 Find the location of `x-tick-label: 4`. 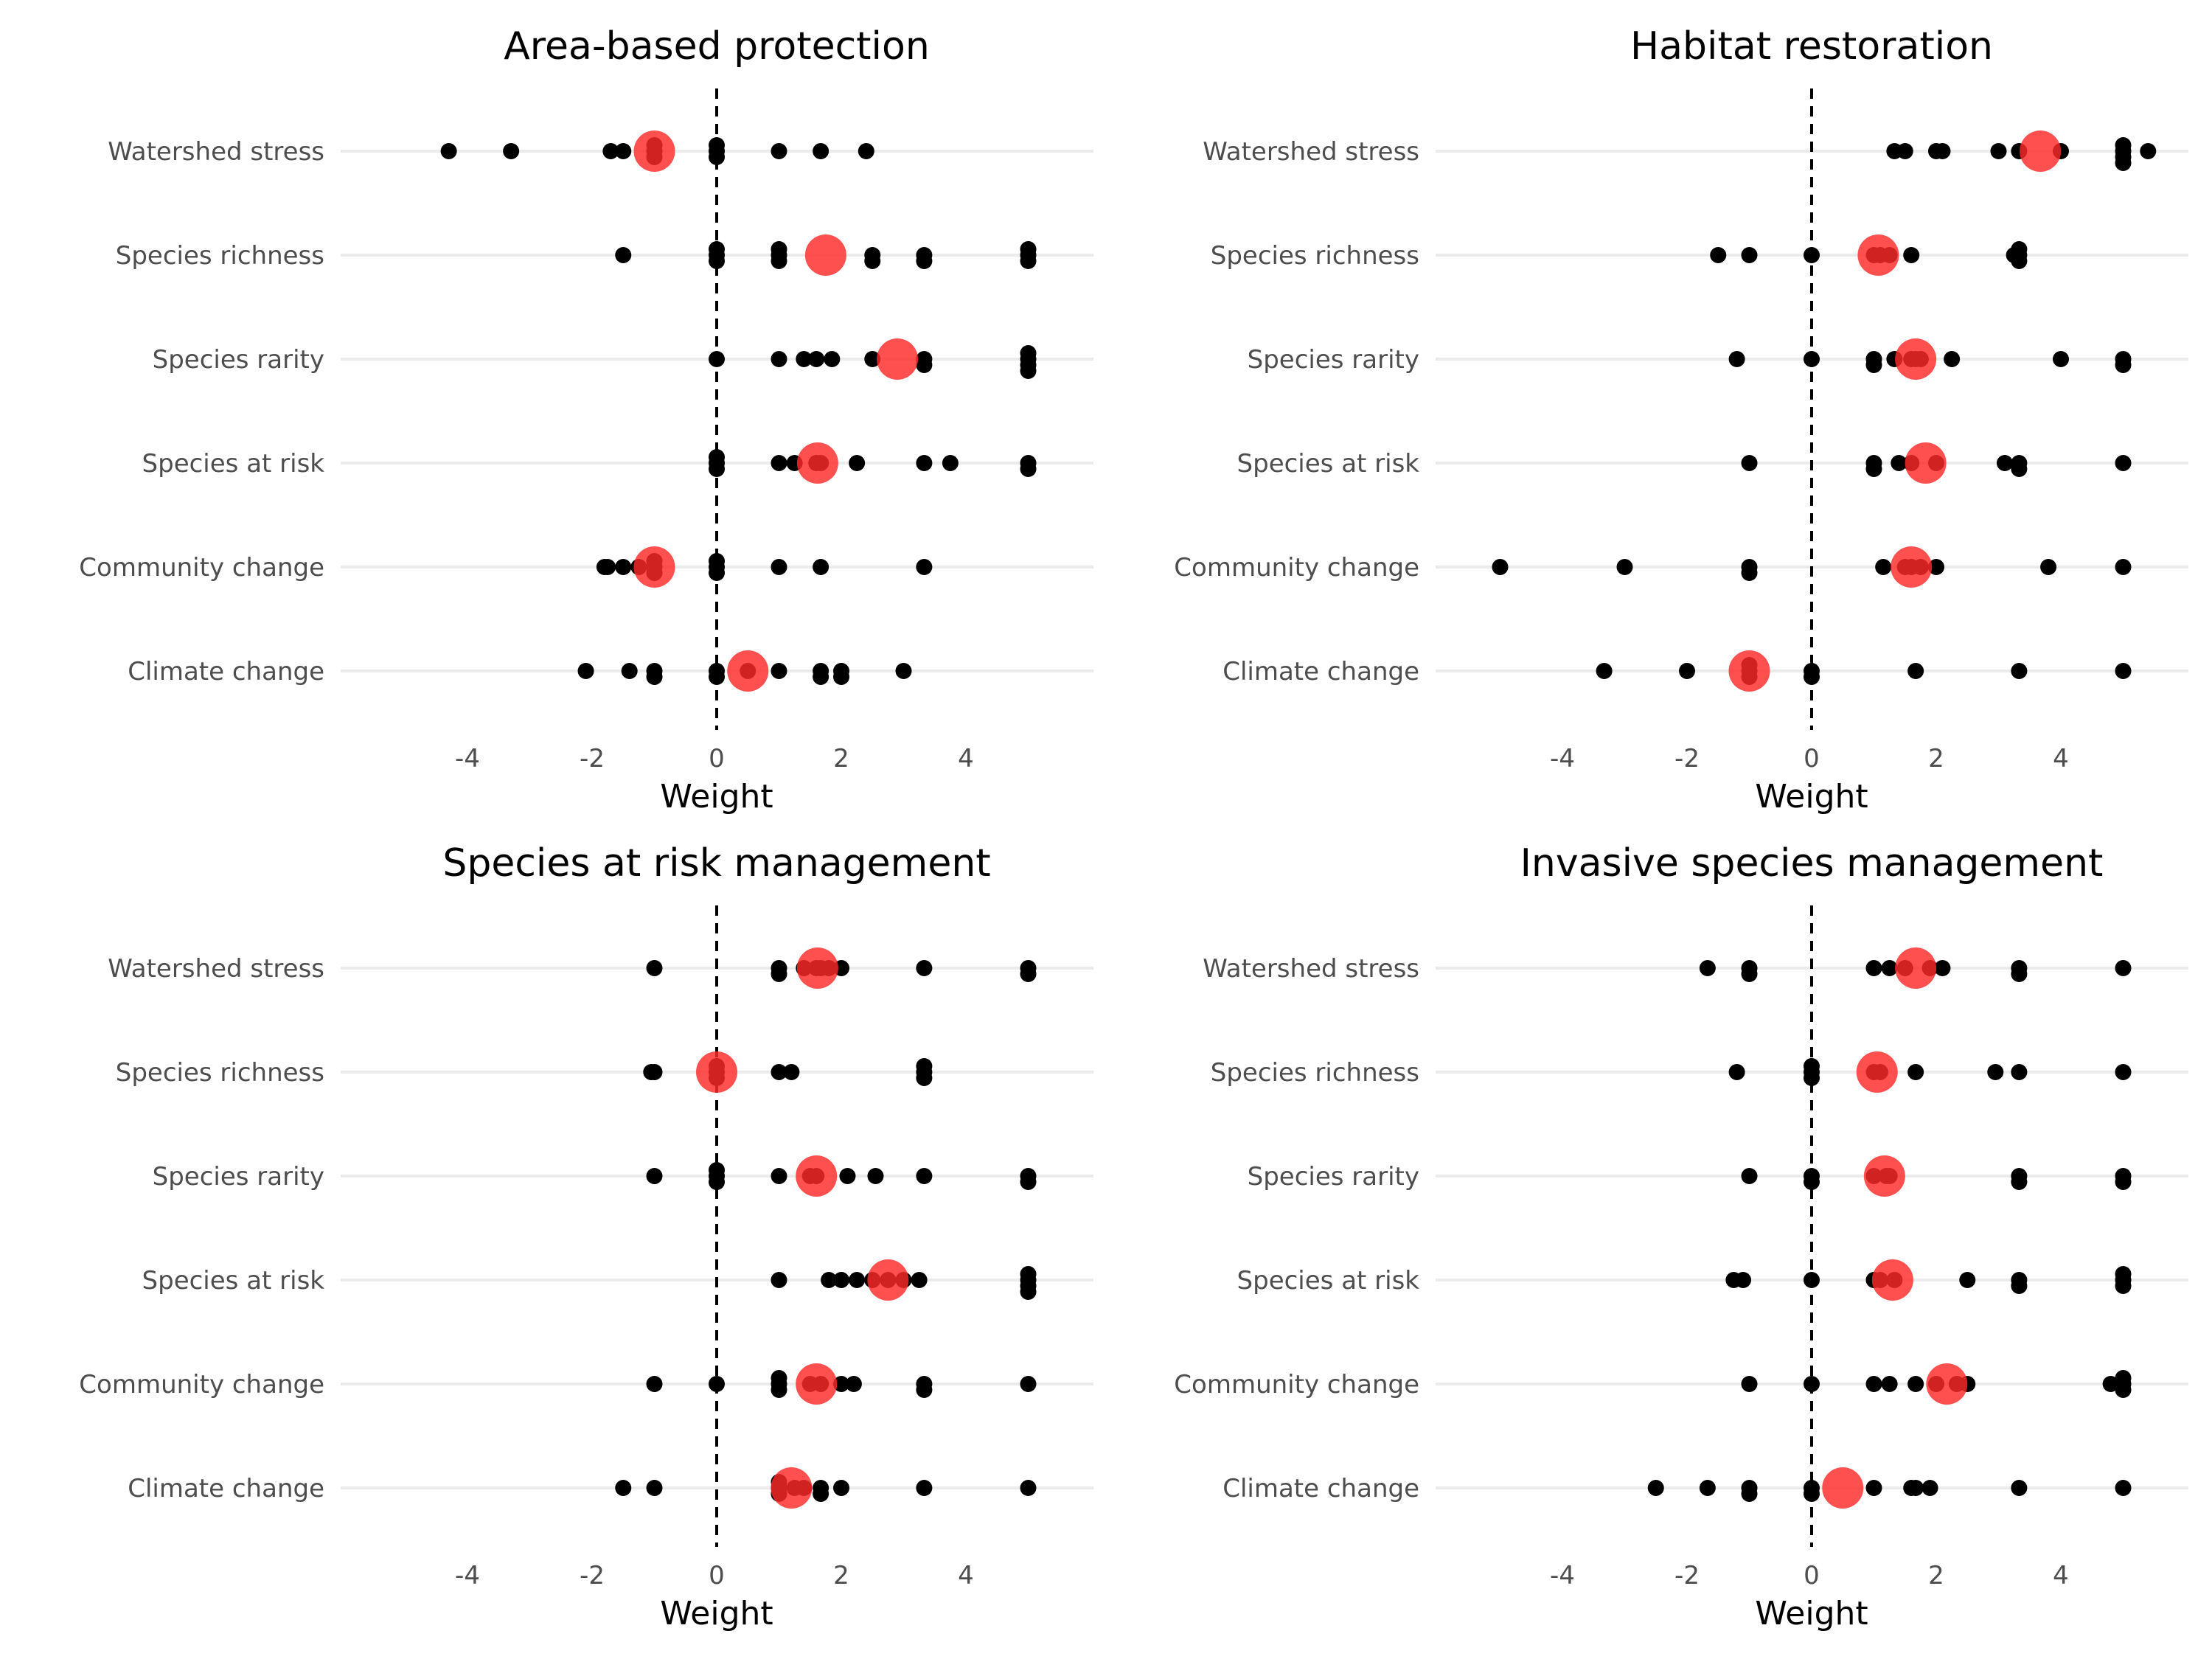

x-tick-label: 4 is located at coordinates (2061, 758).